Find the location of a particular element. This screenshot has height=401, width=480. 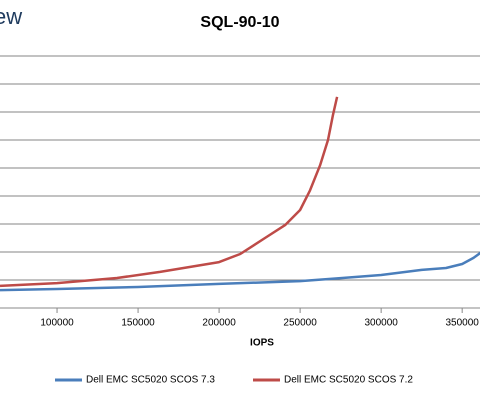

legend-label: Dell EMC SC5020 SCOS 7.3 is located at coordinates (150, 380).